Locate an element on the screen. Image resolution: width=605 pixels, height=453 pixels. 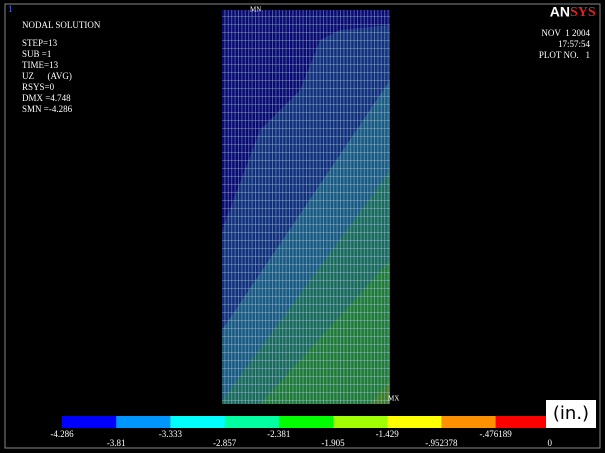
logo-an: AN is located at coordinates (560, 12).